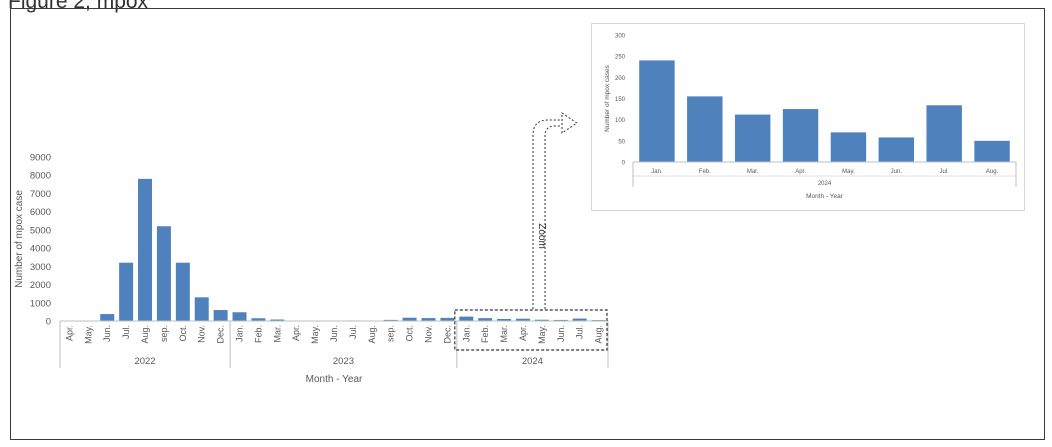  What do you see at coordinates (897, 172) in the screenshot?
I see `inset-x-category-label: Jun.` at bounding box center [897, 172].